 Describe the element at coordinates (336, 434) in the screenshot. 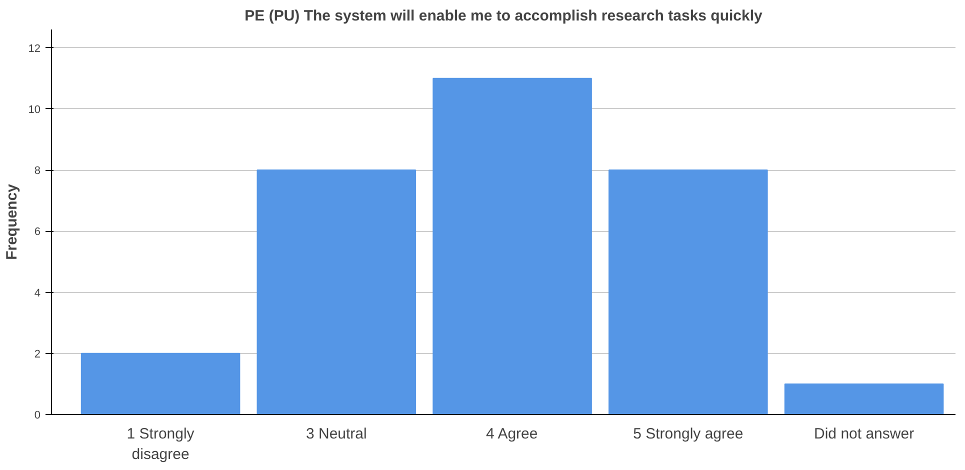

I see `x-tick-label: 3 Neutral` at that location.